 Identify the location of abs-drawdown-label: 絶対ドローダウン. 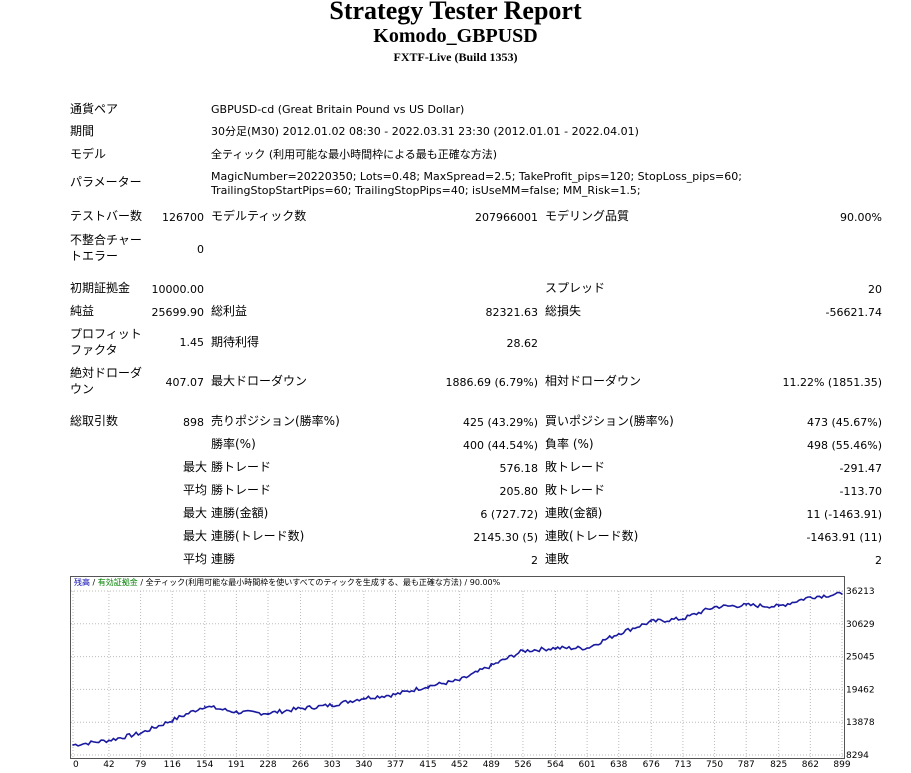
(106, 381).